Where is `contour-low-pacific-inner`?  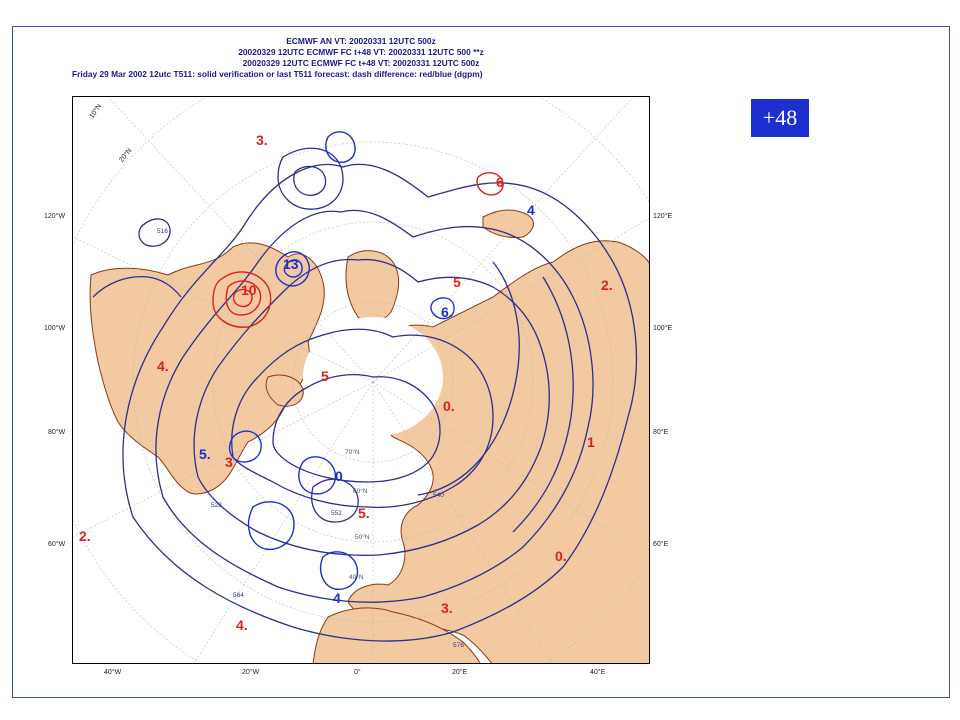
contour-low-pacific-inner is located at coordinates (310, 180).